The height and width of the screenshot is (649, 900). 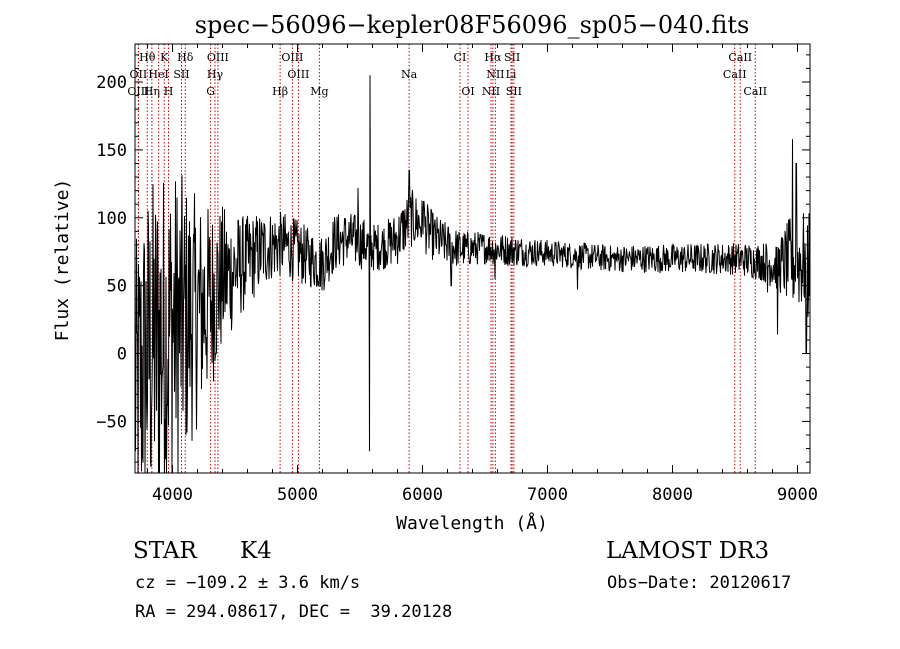 I want to click on y-tick-label: 50, so click(x=117, y=287).